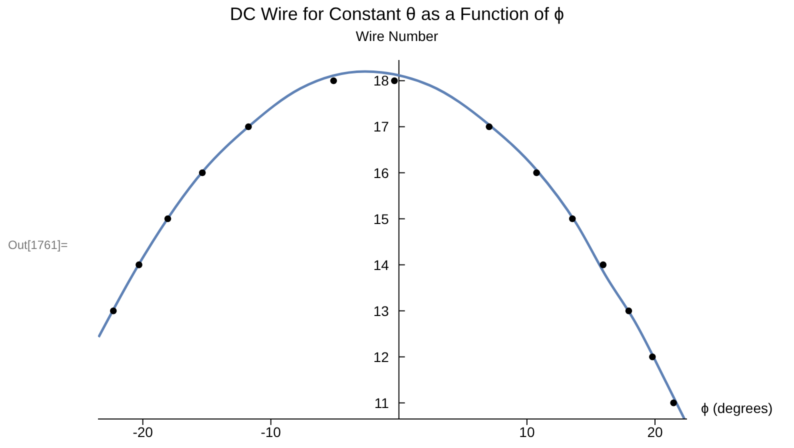  What do you see at coordinates (143, 432) in the screenshot?
I see `x-tick-label: -20` at bounding box center [143, 432].